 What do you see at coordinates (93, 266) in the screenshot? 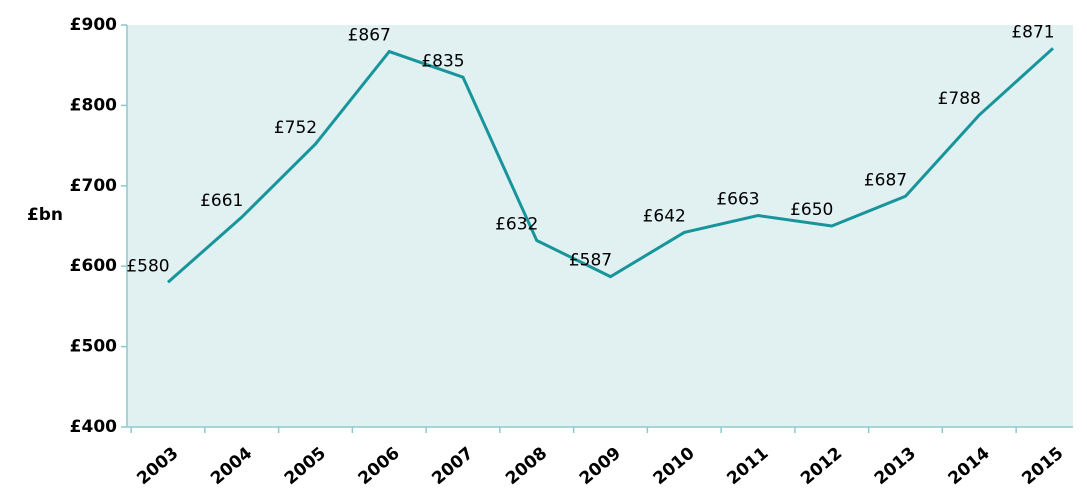
I see `y-tick-label: £600` at bounding box center [93, 266].